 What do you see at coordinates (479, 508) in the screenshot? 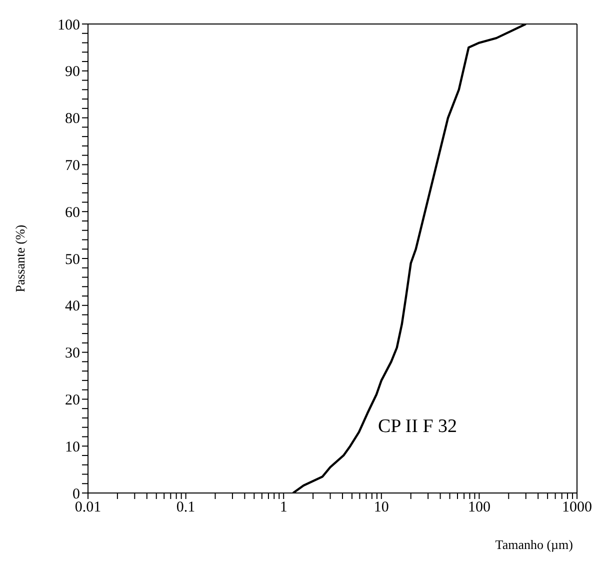
I see `x-tick-label: 100` at bounding box center [479, 508].